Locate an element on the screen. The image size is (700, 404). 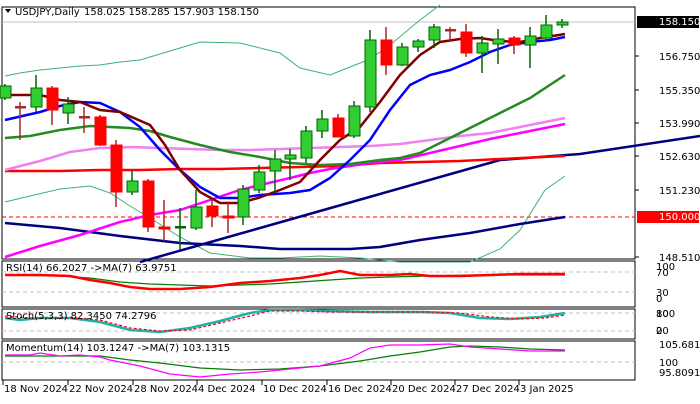
time-axis-label: 27 Dec 2024 is located at coordinates (488, 389).